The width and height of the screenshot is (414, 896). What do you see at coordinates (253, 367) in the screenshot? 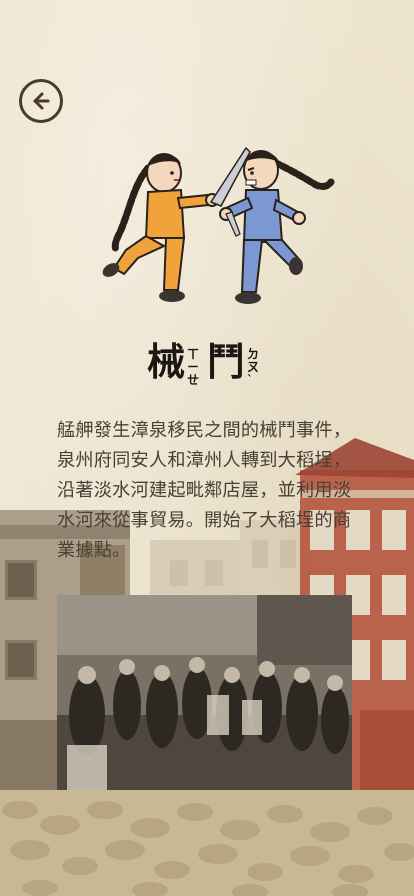
I see `title-char-2-bopomofo: ㄉ ㄡ ˋ` at bounding box center [253, 367].